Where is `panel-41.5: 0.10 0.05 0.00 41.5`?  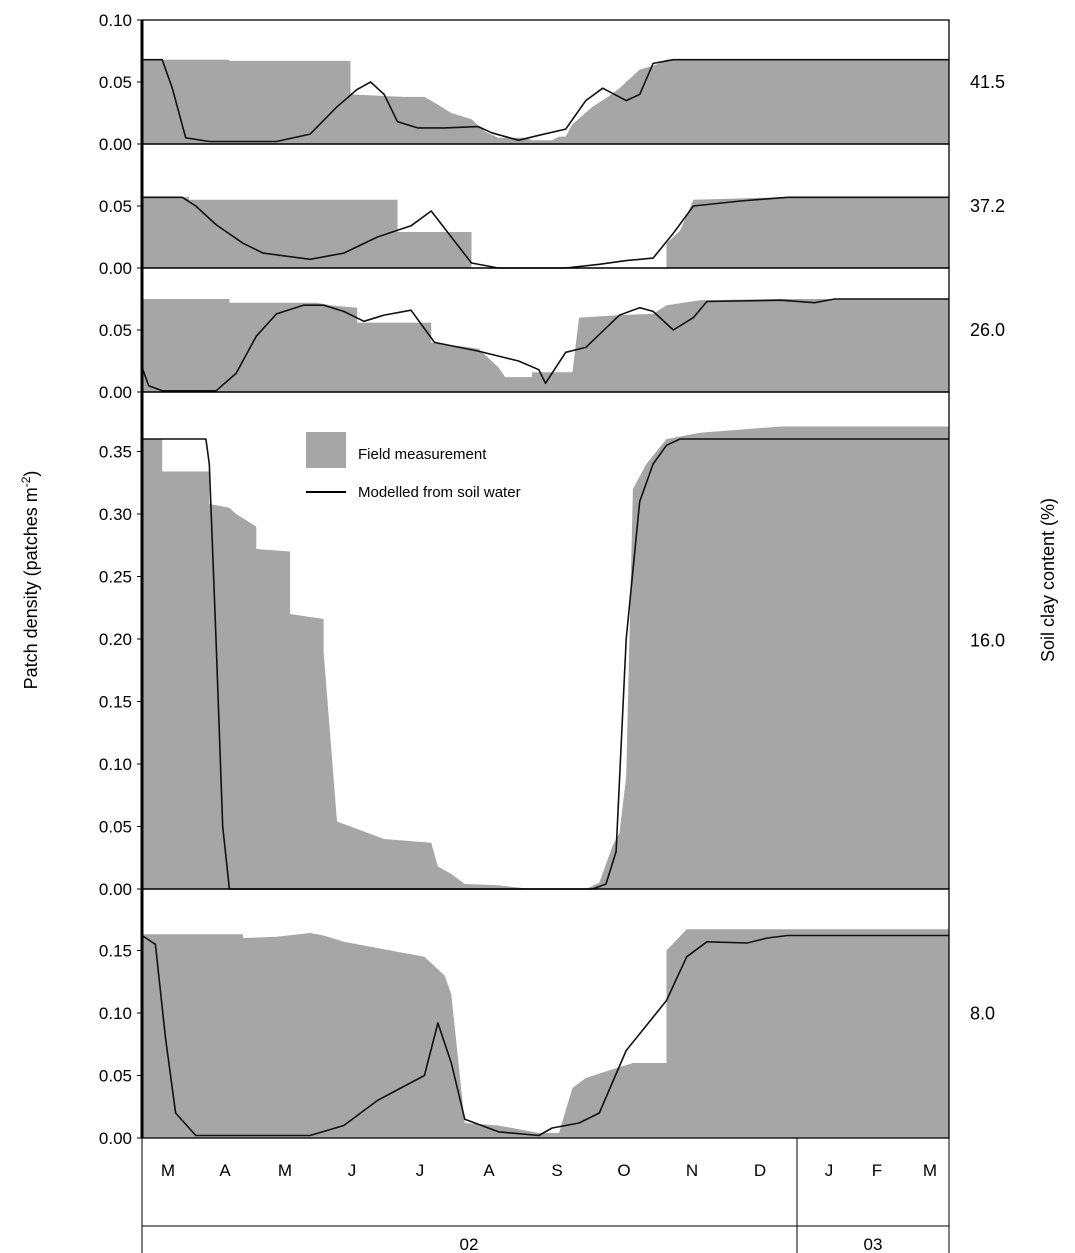
panel-41.5: 0.10 0.05 0.00 41.5 is located at coordinates (552, 82).